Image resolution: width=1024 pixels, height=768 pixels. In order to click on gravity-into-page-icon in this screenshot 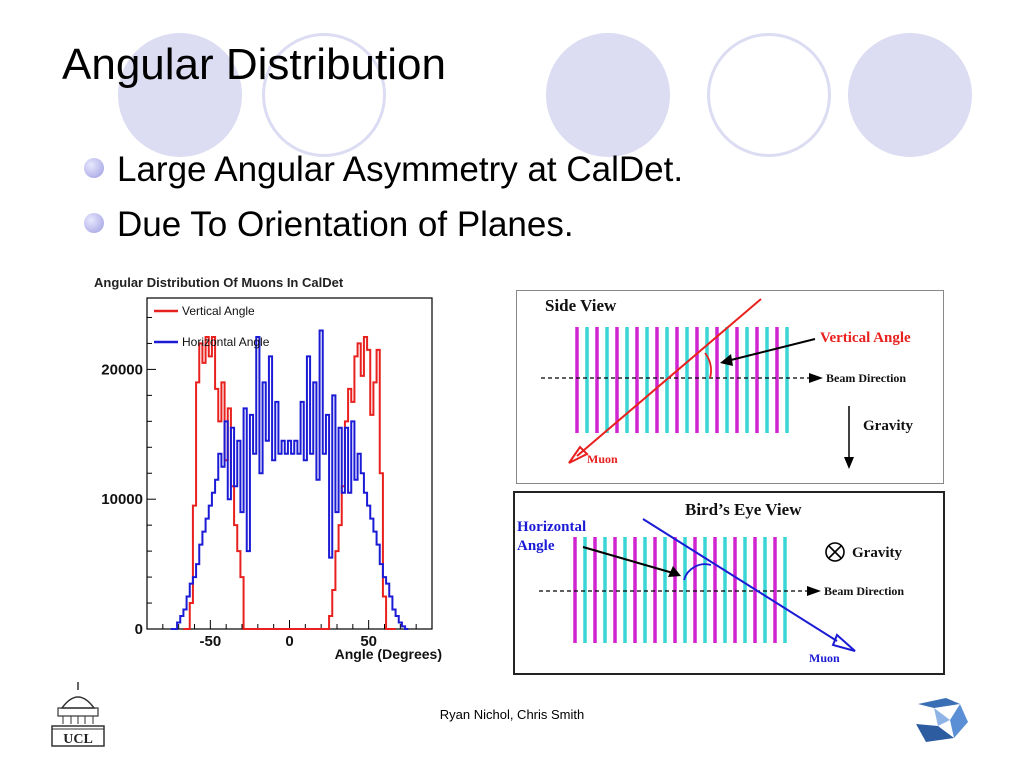, I will do `click(835, 552)`.